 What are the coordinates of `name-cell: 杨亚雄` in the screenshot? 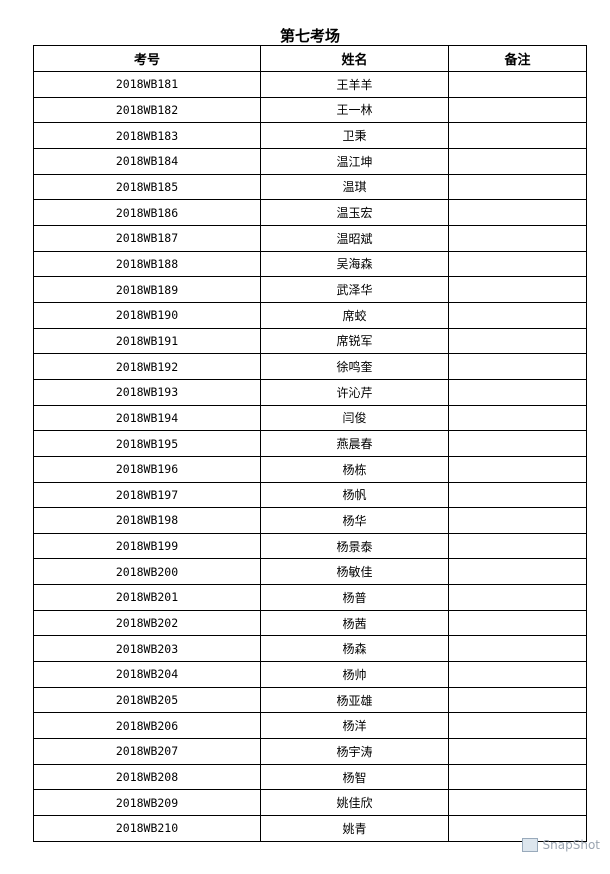 It's located at (354, 700).